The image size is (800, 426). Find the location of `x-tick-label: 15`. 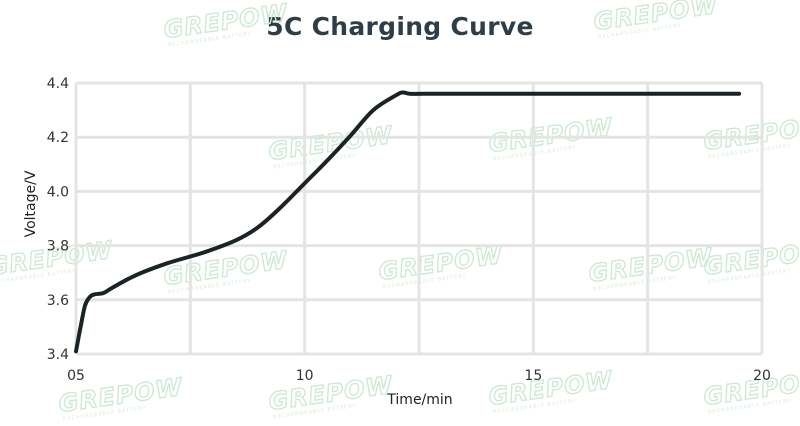

x-tick-label: 15 is located at coordinates (533, 376).